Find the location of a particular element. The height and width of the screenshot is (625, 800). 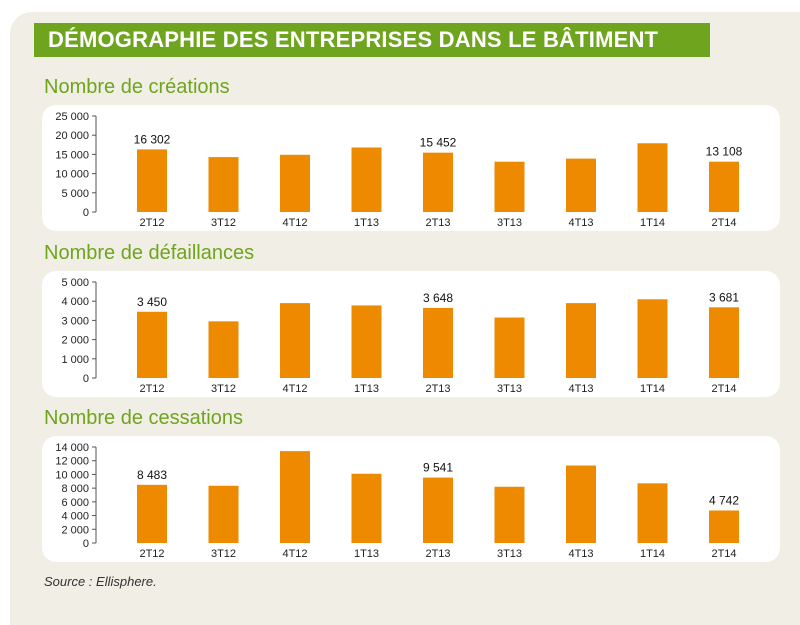

data-label: 8 483 is located at coordinates (152, 475).